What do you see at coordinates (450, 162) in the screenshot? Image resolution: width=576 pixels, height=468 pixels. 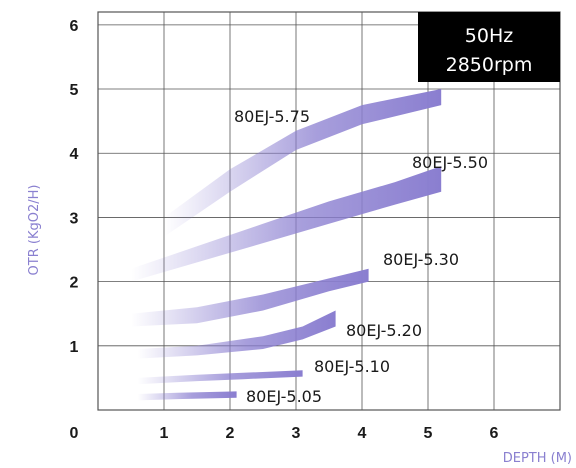 I see `band-label: 80EJ-5.50` at bounding box center [450, 162].